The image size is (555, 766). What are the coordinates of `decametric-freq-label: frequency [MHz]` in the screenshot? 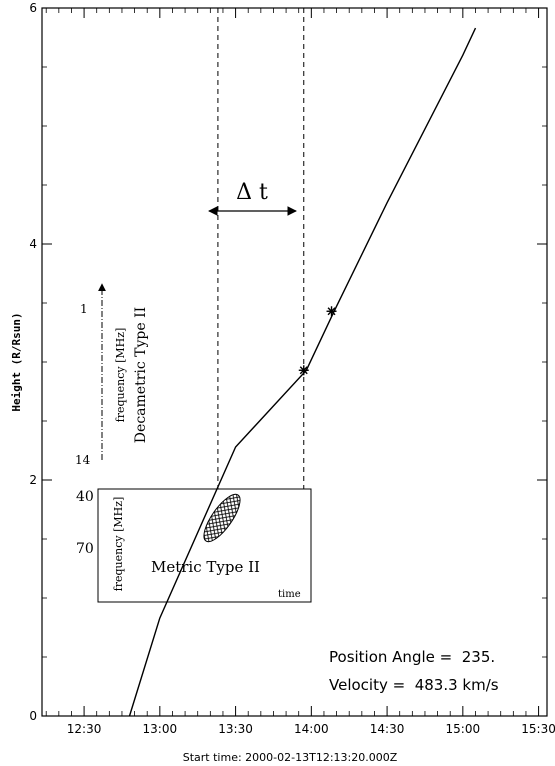 It's located at (120, 375).